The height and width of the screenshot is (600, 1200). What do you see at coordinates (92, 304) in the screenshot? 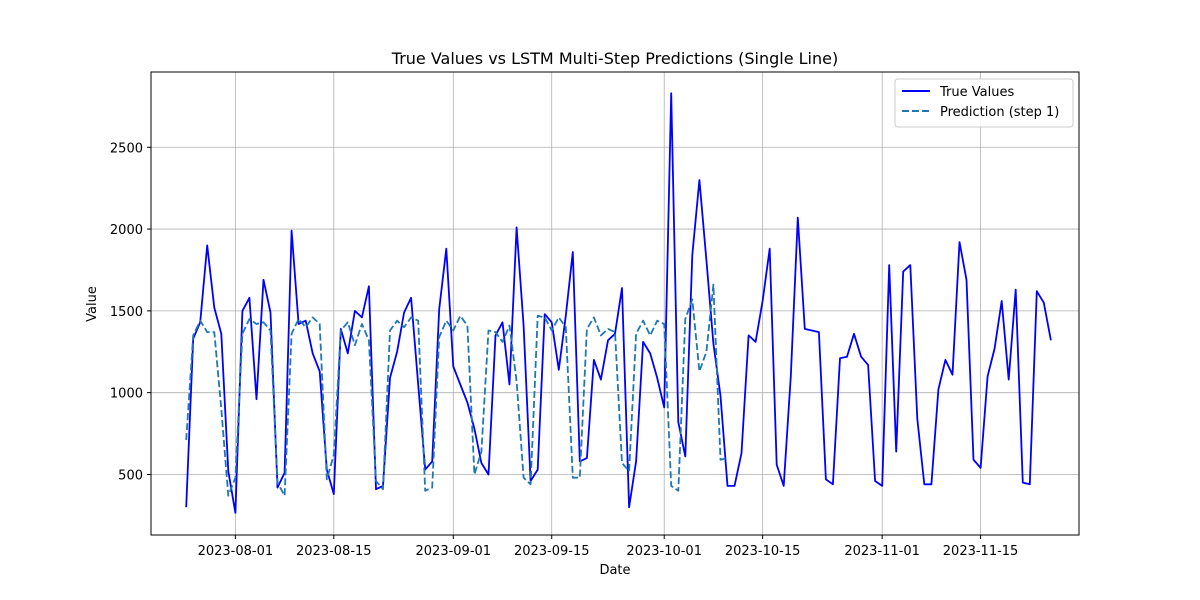
I see `y-axis-label: Value` at bounding box center [92, 304].